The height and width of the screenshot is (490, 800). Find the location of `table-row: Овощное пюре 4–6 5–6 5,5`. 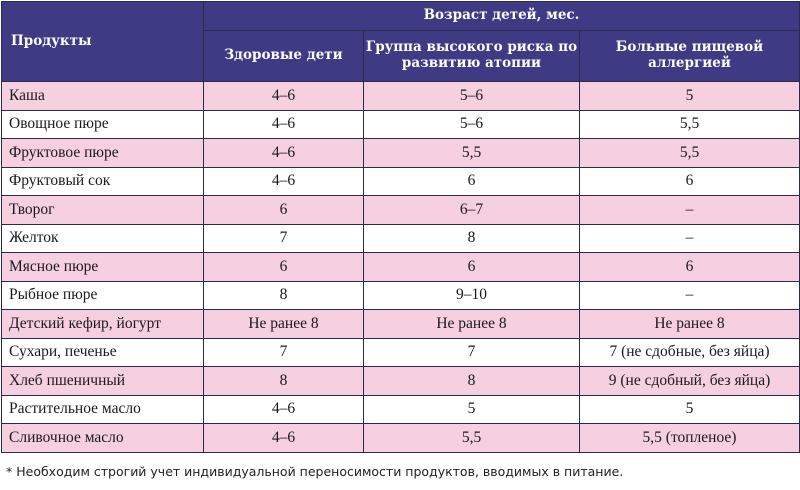

table-row: Овощное пюре 4–6 5–6 5,5 is located at coordinates (400, 124).